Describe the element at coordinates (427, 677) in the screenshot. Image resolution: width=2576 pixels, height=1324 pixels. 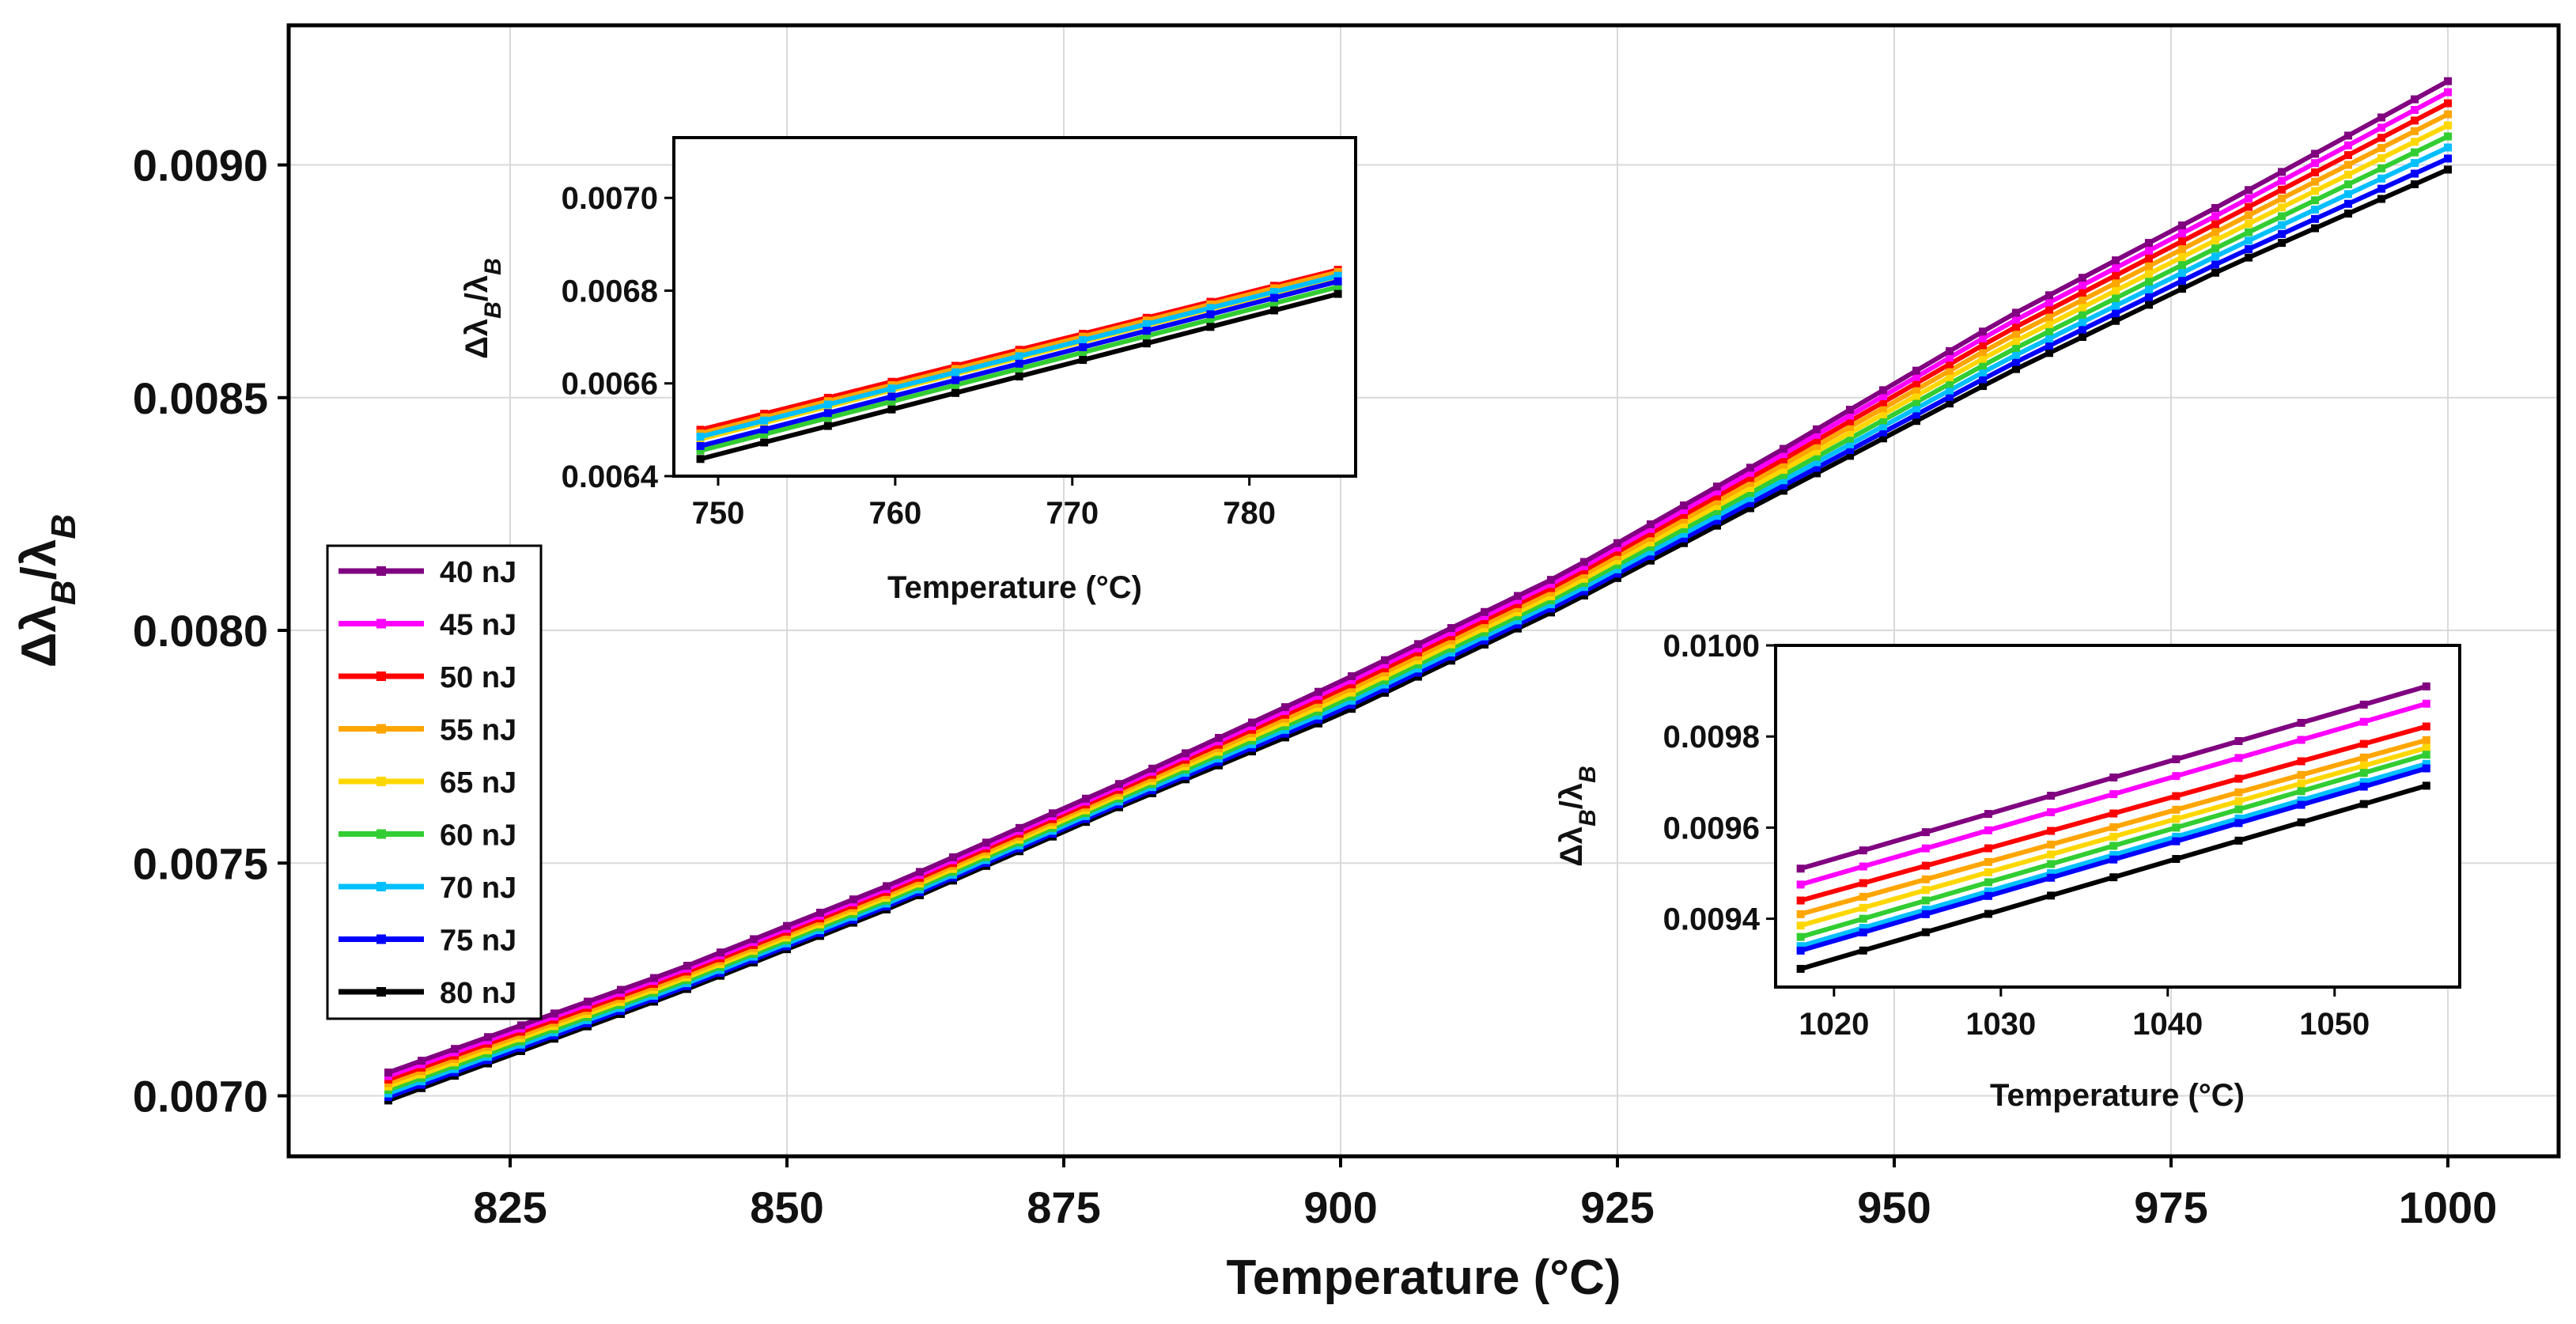
I see `legend-item: 50 nJ` at that location.